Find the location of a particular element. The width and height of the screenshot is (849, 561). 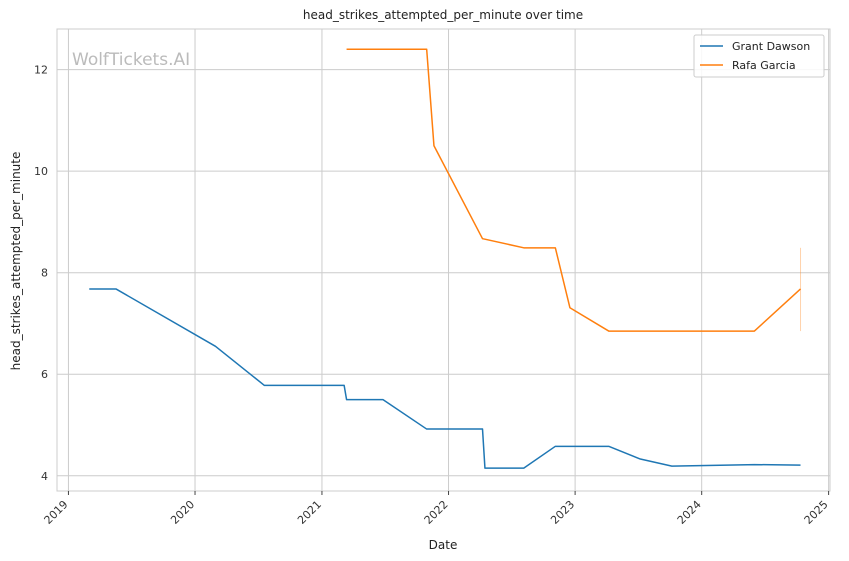

x-tick-label: 2025 is located at coordinates (816, 512).